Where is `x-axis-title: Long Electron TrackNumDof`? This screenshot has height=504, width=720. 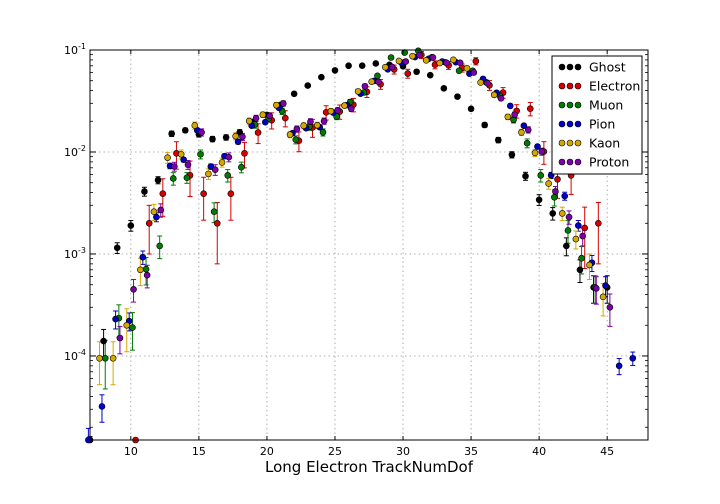 x-axis-title: Long Electron TrackNumDof is located at coordinates (369, 467).